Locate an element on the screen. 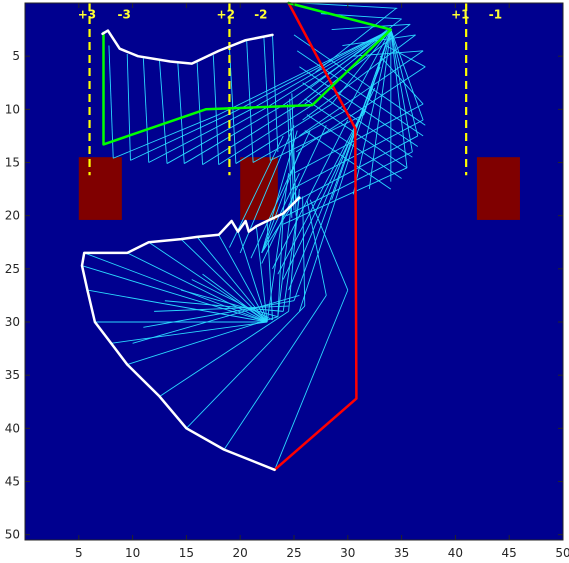 The image size is (569, 563). y-tick-label: 45 is located at coordinates (12, 482).